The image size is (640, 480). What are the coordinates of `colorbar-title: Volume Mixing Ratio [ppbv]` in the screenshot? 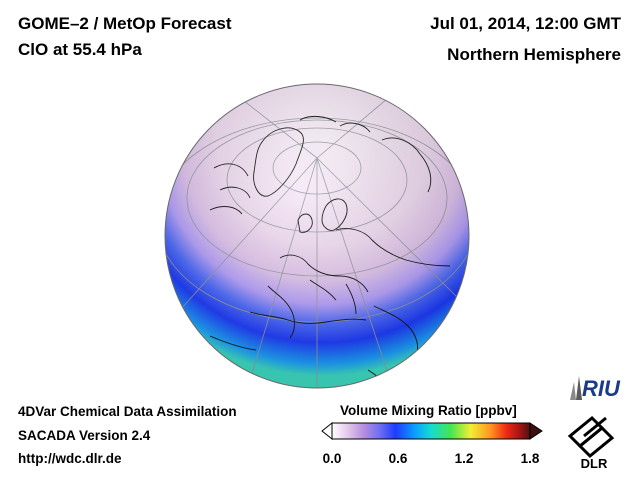 It's located at (428, 410).